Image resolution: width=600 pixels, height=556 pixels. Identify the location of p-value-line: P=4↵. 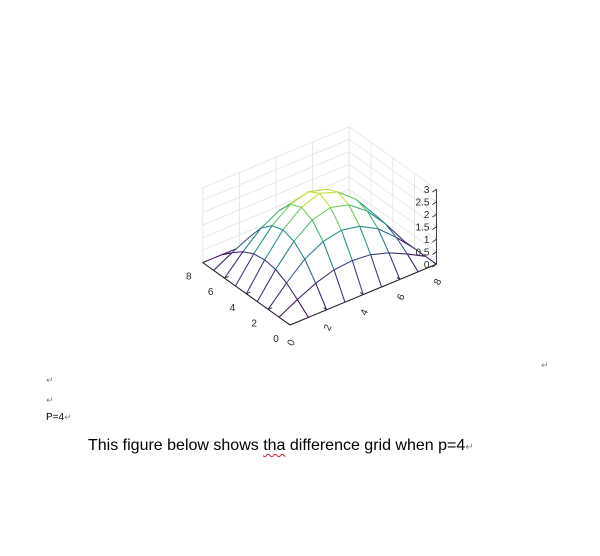
(59, 417).